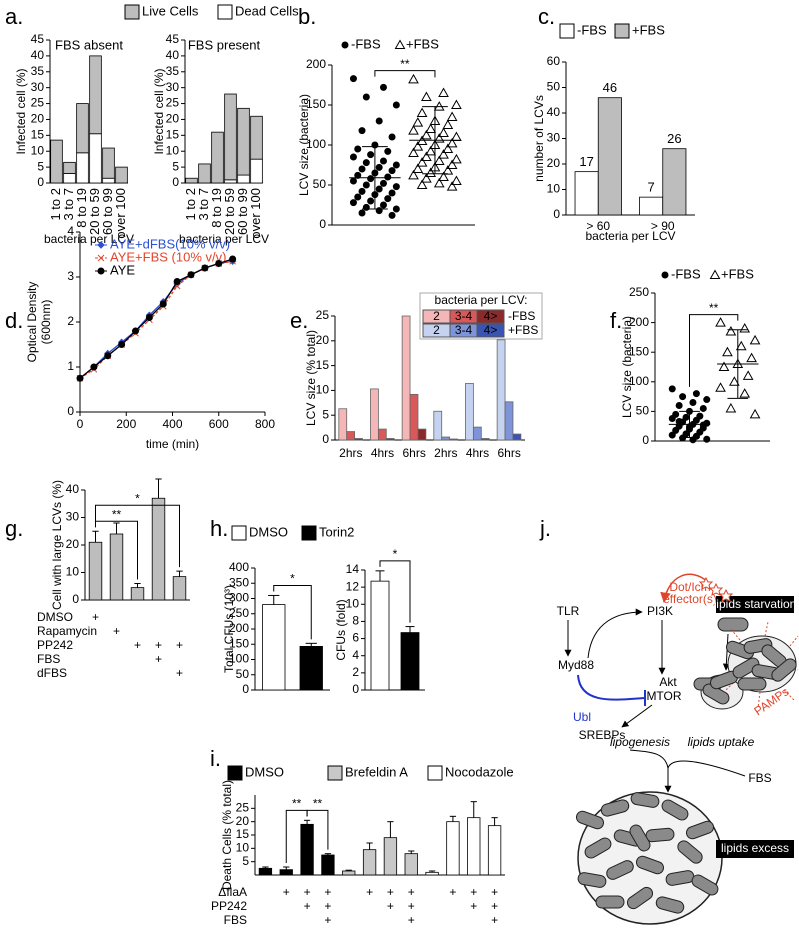  I want to click on y-tick-label: 100, so click(239, 659).